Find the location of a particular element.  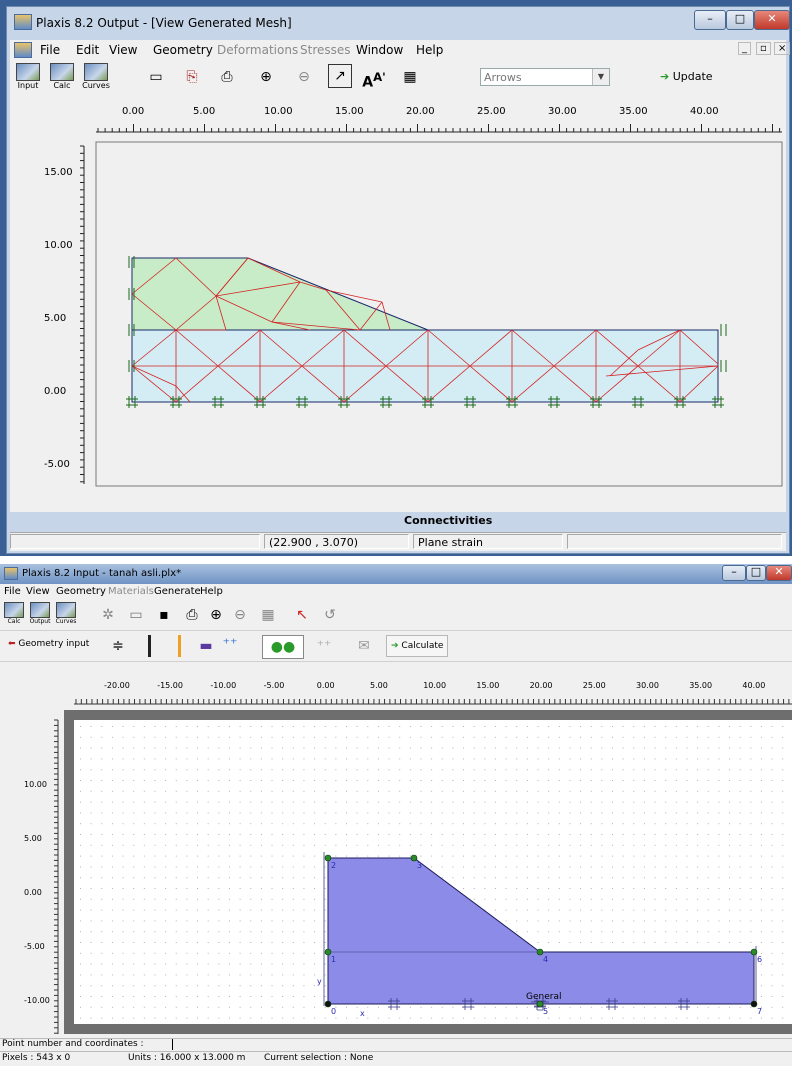

input-caret is located at coordinates (172, 1044).